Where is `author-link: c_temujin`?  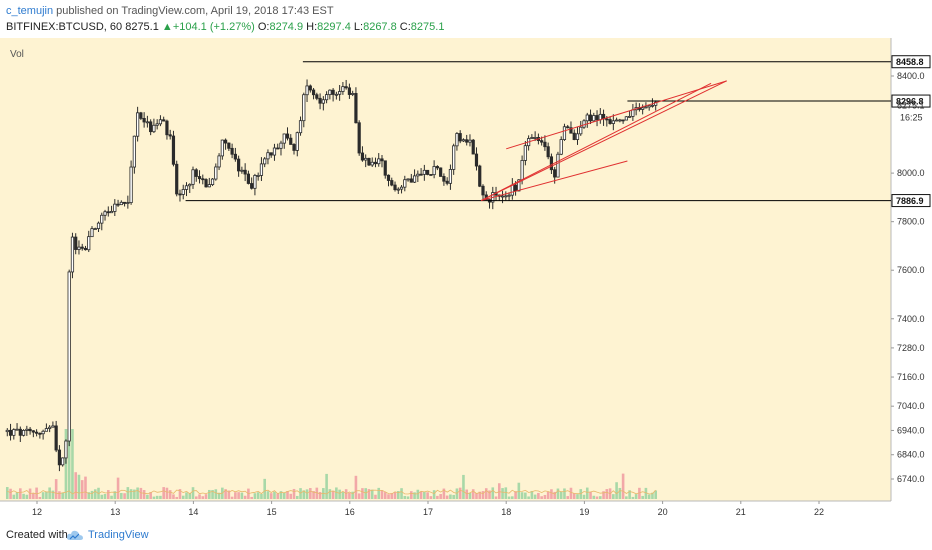
author-link: c_temujin is located at coordinates (30, 11).